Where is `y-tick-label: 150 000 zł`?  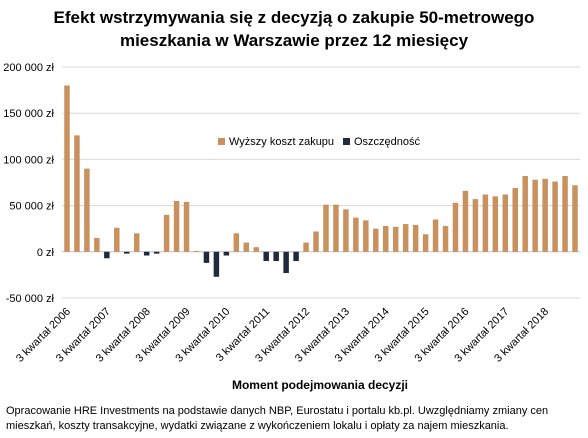
y-tick-label: 150 000 zł is located at coordinates (28, 114).